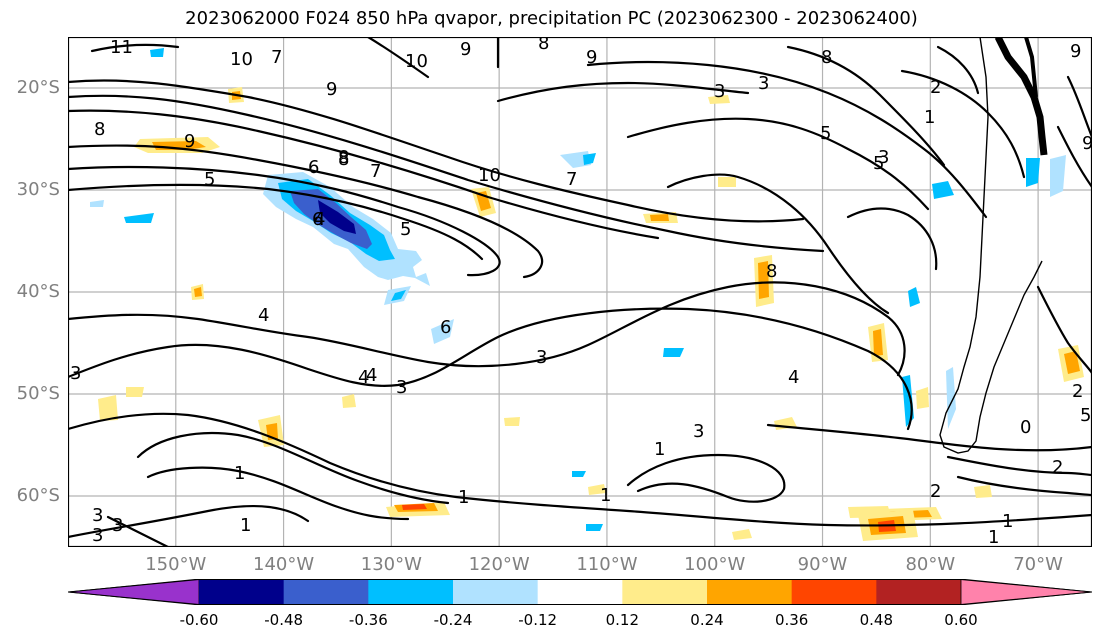 The image size is (1103, 641). I want to click on pos-precip-yellow-t, so click(512, 421).